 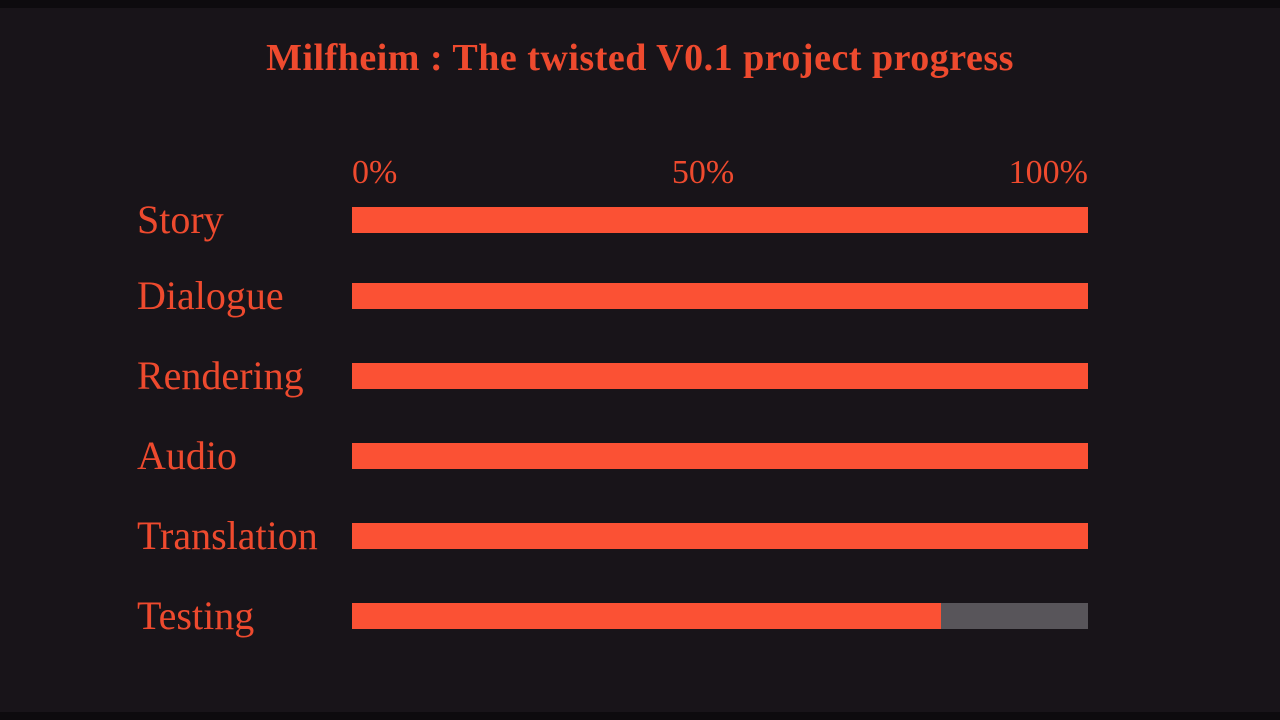 What do you see at coordinates (1048, 172) in the screenshot?
I see `tick-label-100: 100%` at bounding box center [1048, 172].